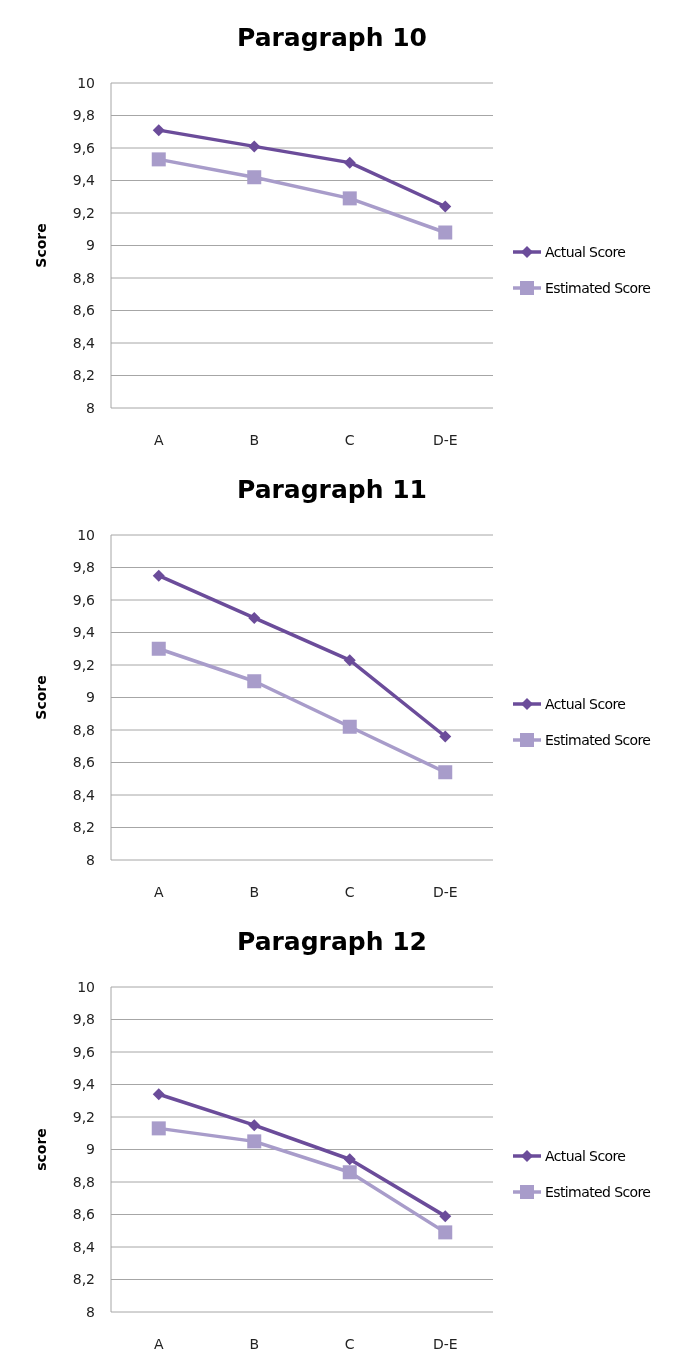 This screenshot has width=689, height=1356. I want to click on chart-title: Paragraph 11, so click(332, 489).